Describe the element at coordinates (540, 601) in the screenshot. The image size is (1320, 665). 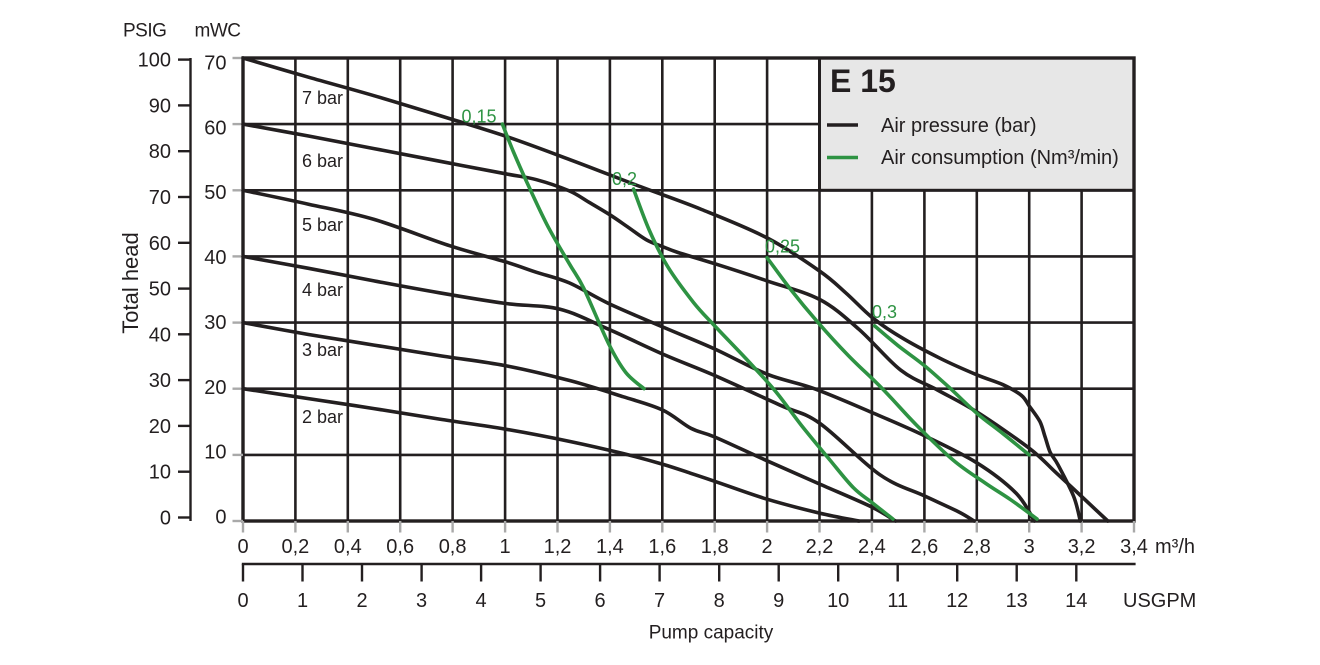
I see `svg-text: 5` at that location.